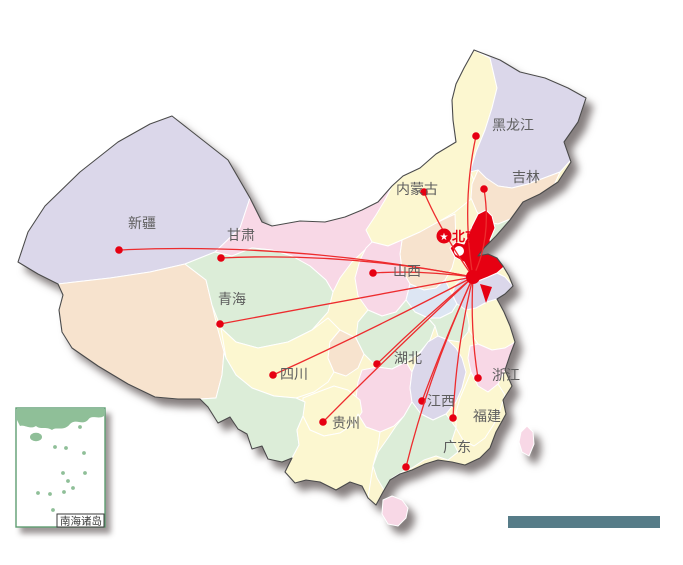 The image size is (683, 565). Describe the element at coordinates (487, 417) in the screenshot. I see `province-label: 福建` at that location.